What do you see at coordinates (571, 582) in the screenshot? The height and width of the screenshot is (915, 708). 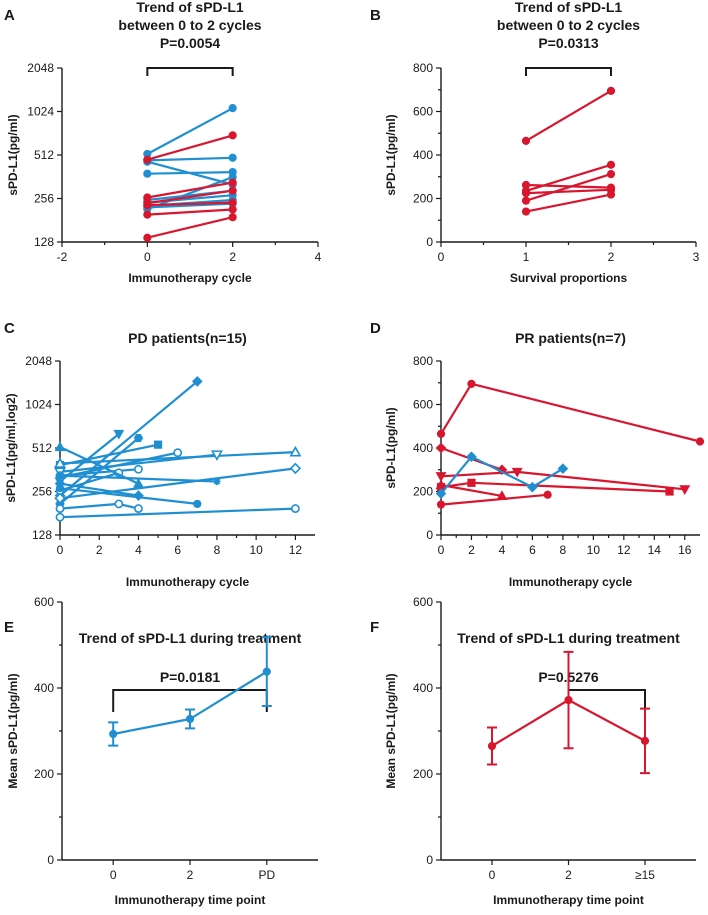 I see `x-axis-label-d: Immunotherapy cycle` at bounding box center [571, 582].